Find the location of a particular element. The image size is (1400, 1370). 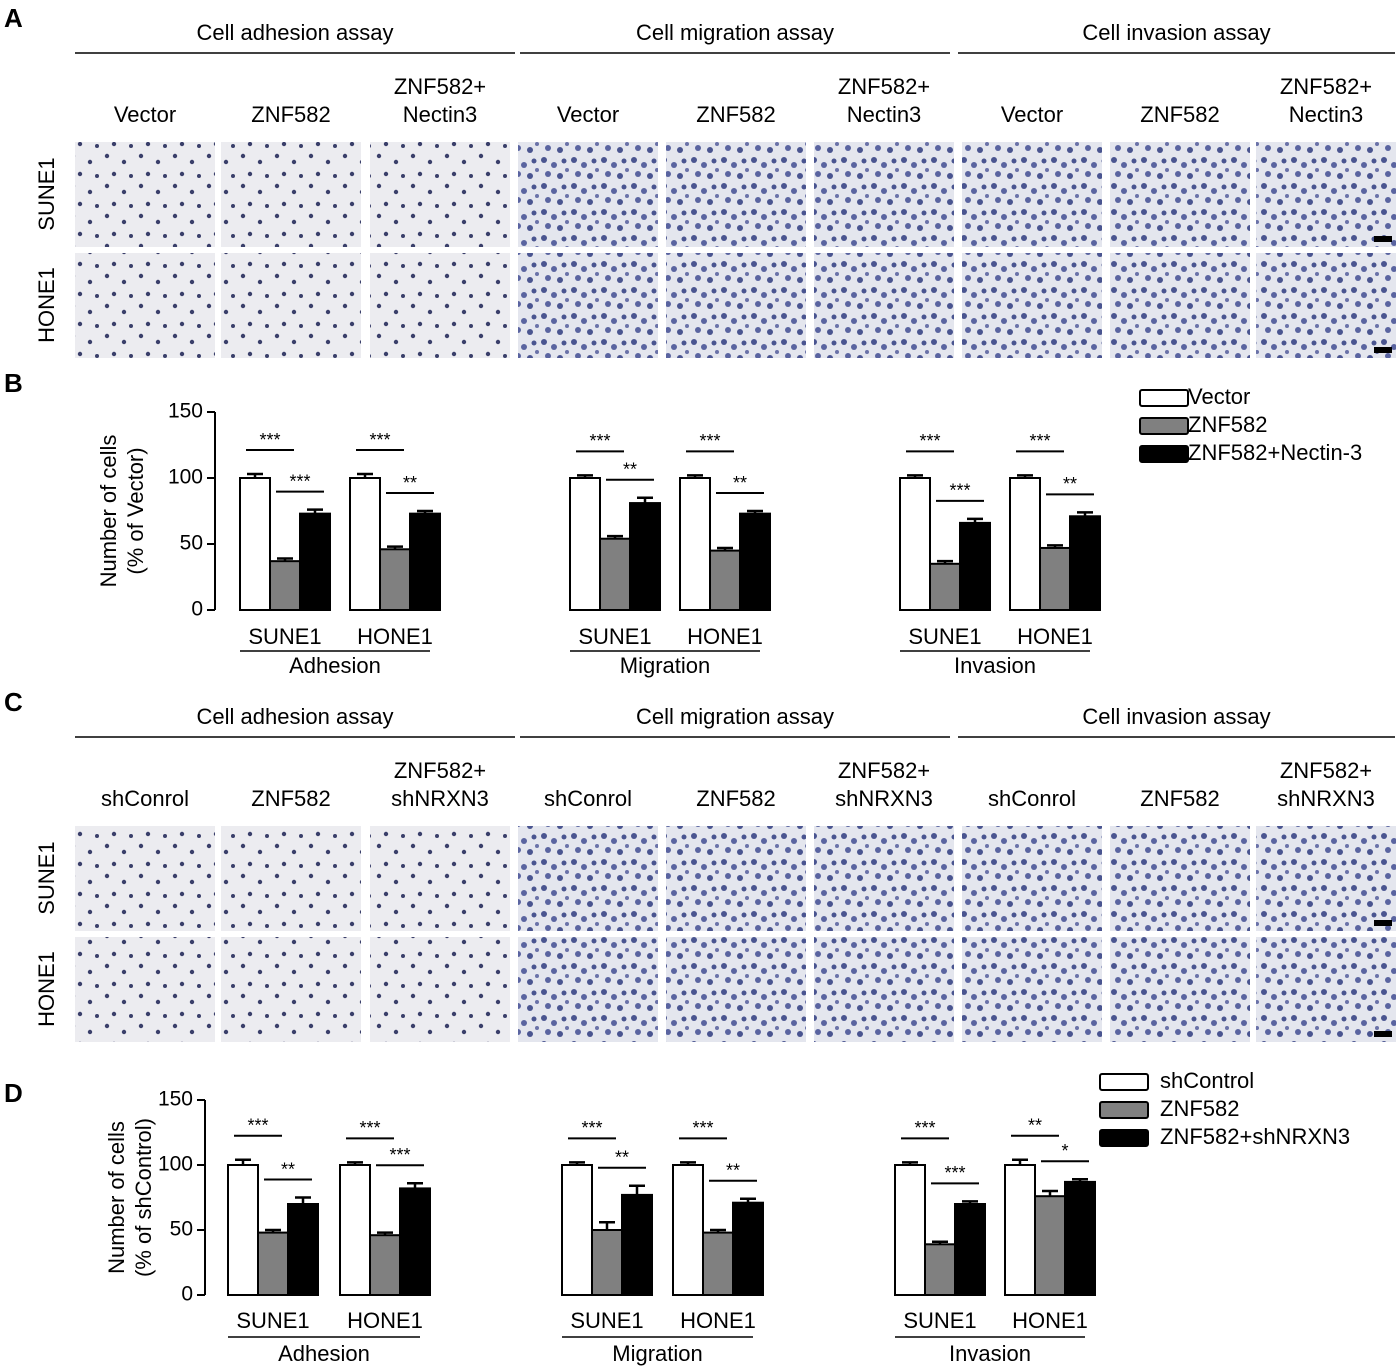

y-tick-label: 150 is located at coordinates (175, 1099).